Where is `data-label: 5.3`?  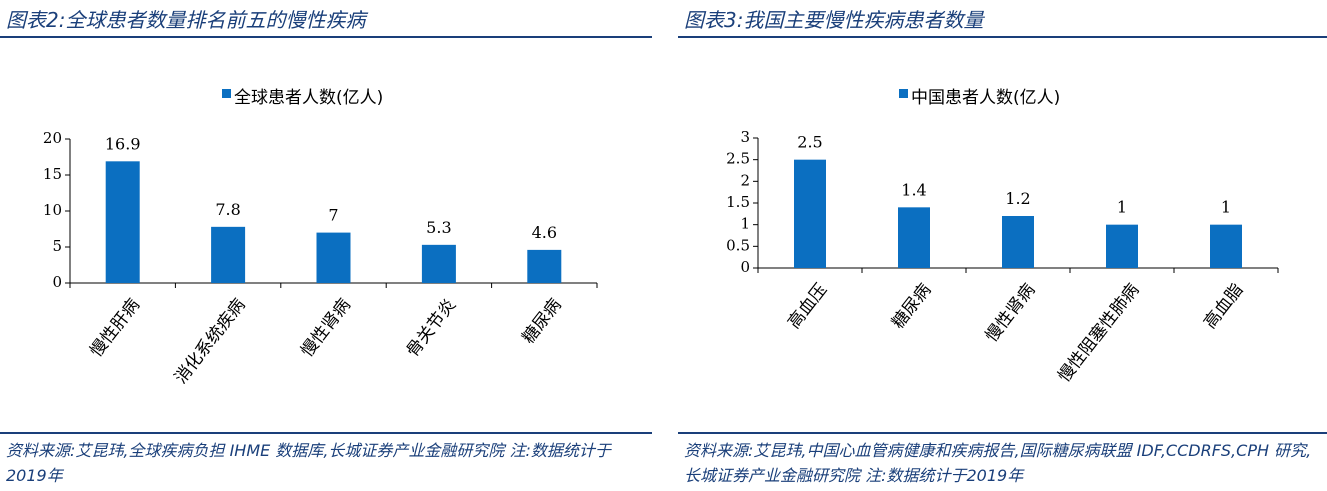
data-label: 5.3 is located at coordinates (438, 227).